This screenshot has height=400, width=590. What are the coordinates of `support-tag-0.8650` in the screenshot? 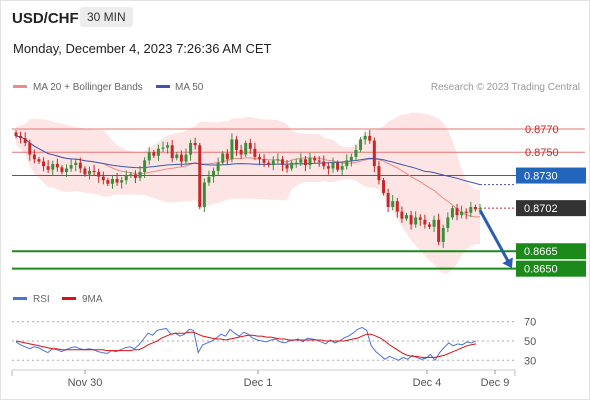 It's located at (551, 268).